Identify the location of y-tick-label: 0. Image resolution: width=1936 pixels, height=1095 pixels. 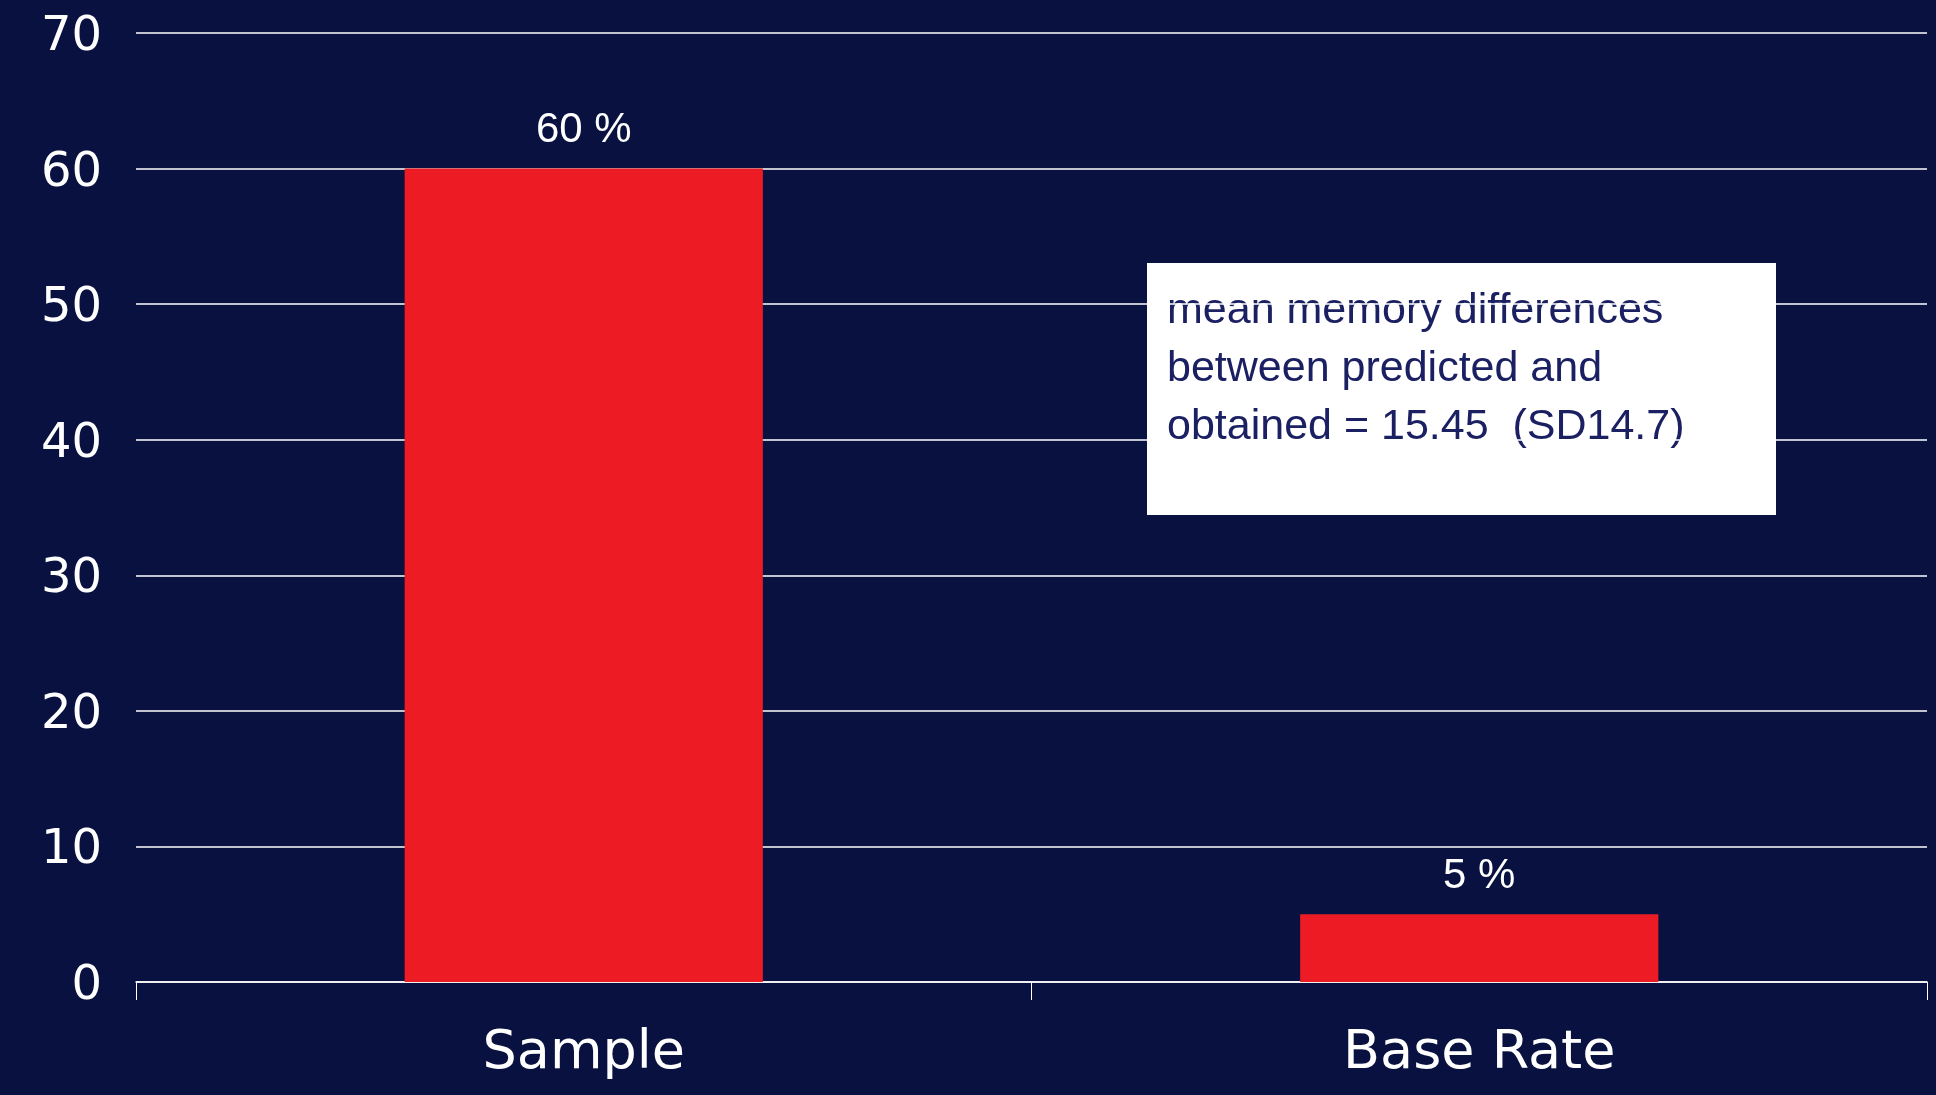
(86, 982).